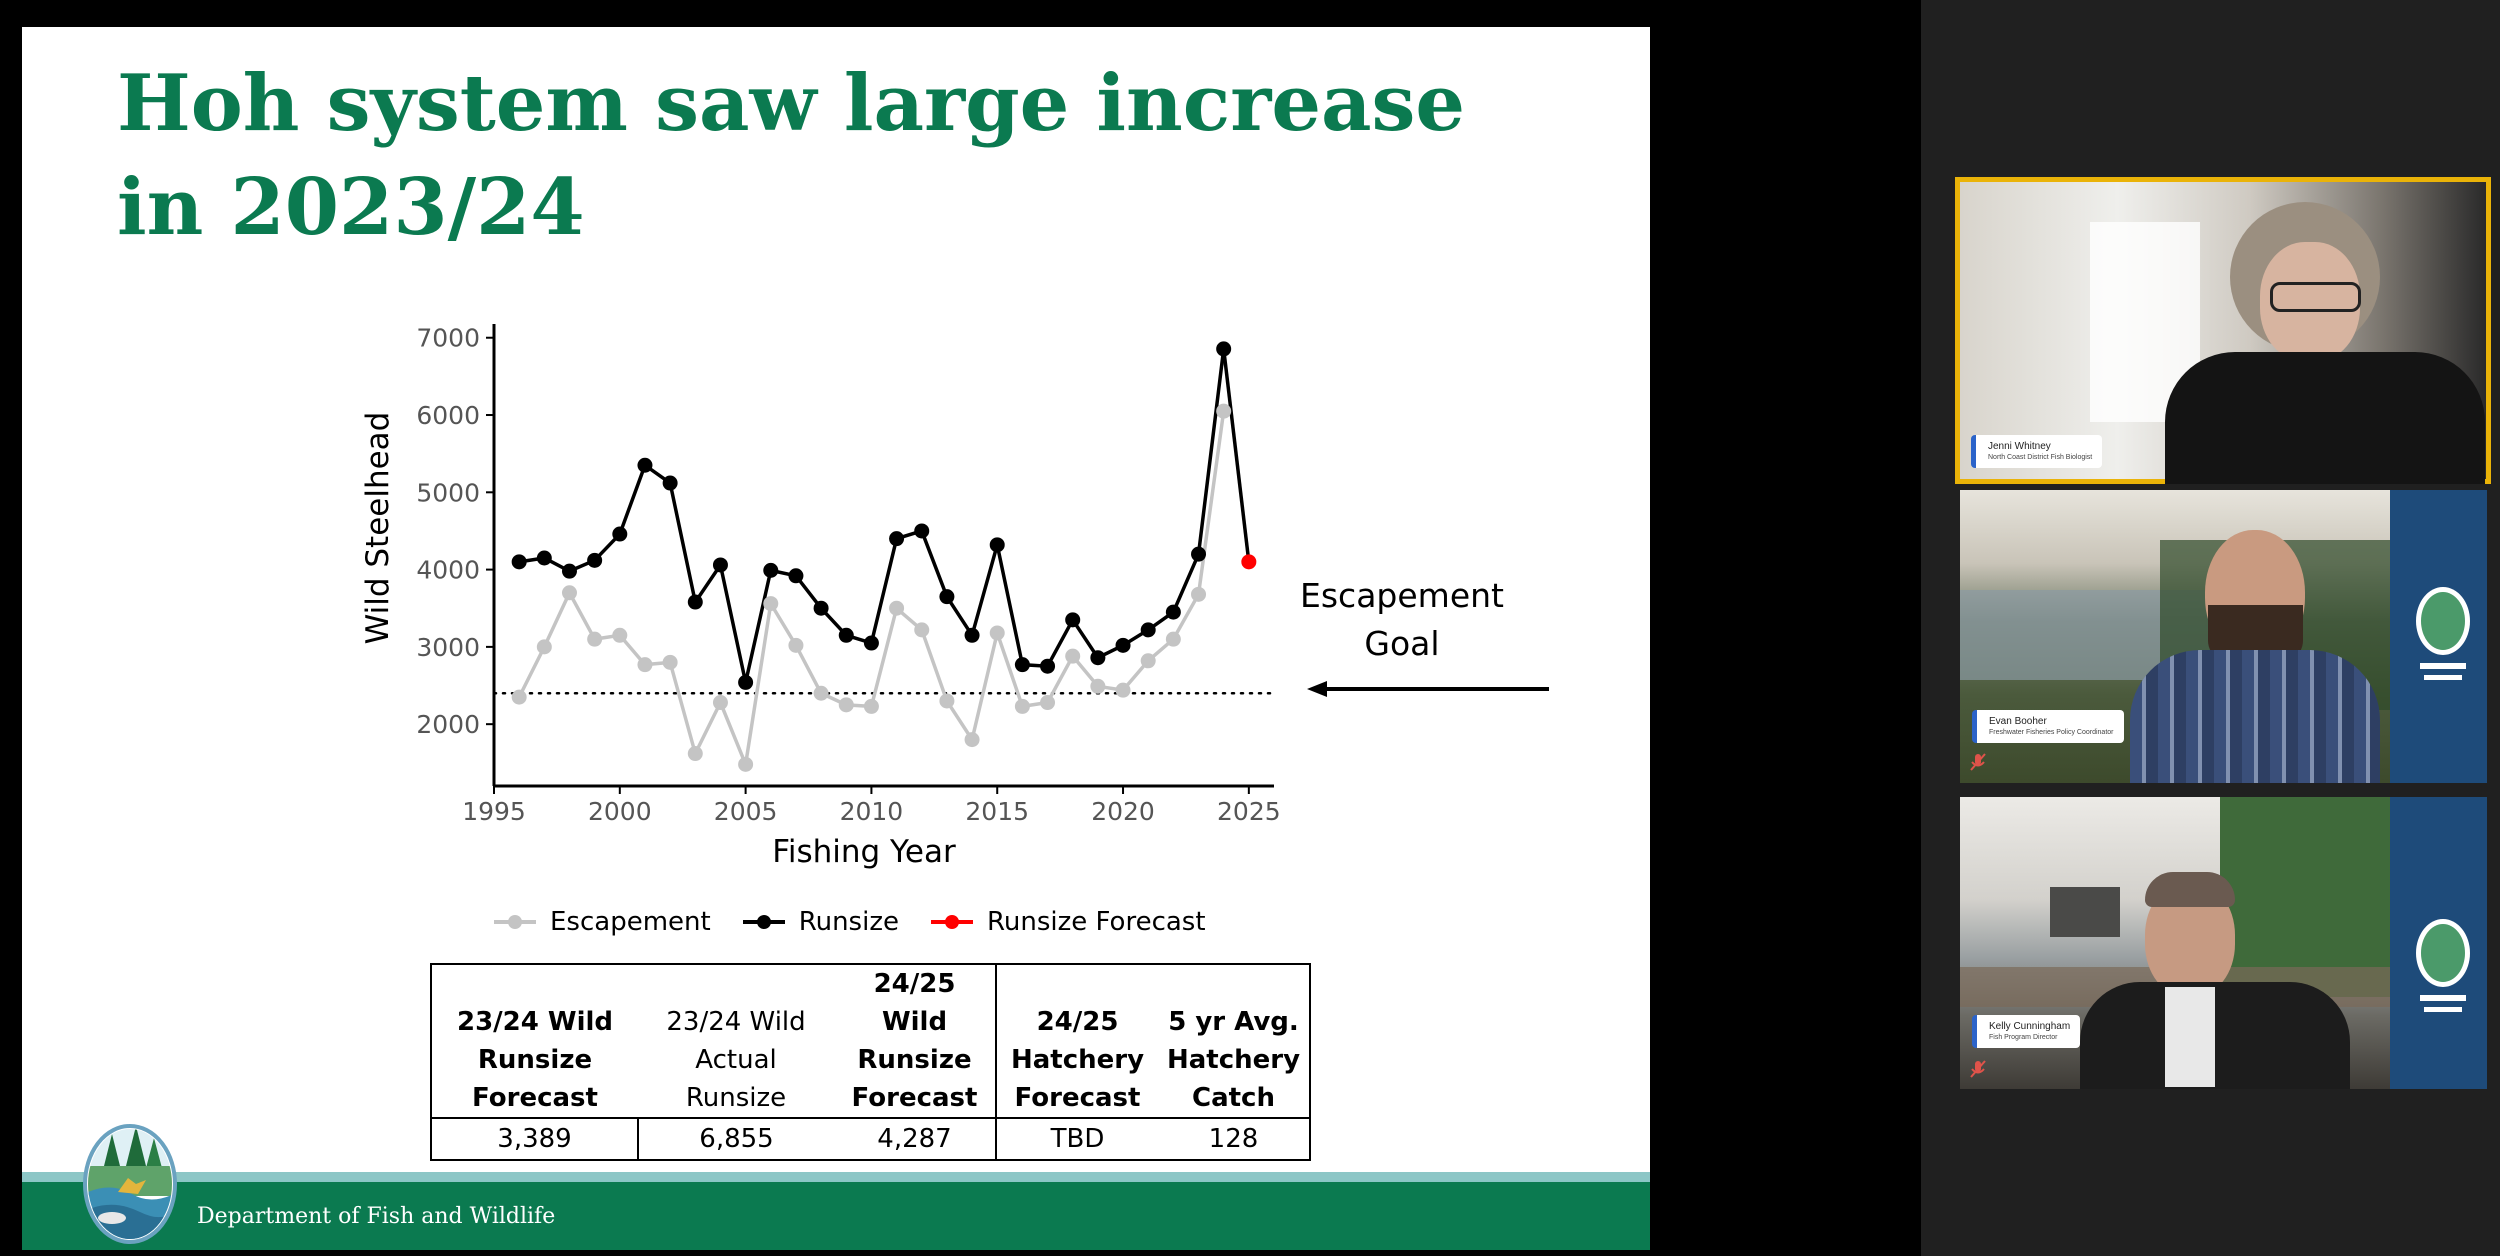 This screenshot has height=1256, width=2500. I want to click on y-tick-label: 5000, so click(448, 492).